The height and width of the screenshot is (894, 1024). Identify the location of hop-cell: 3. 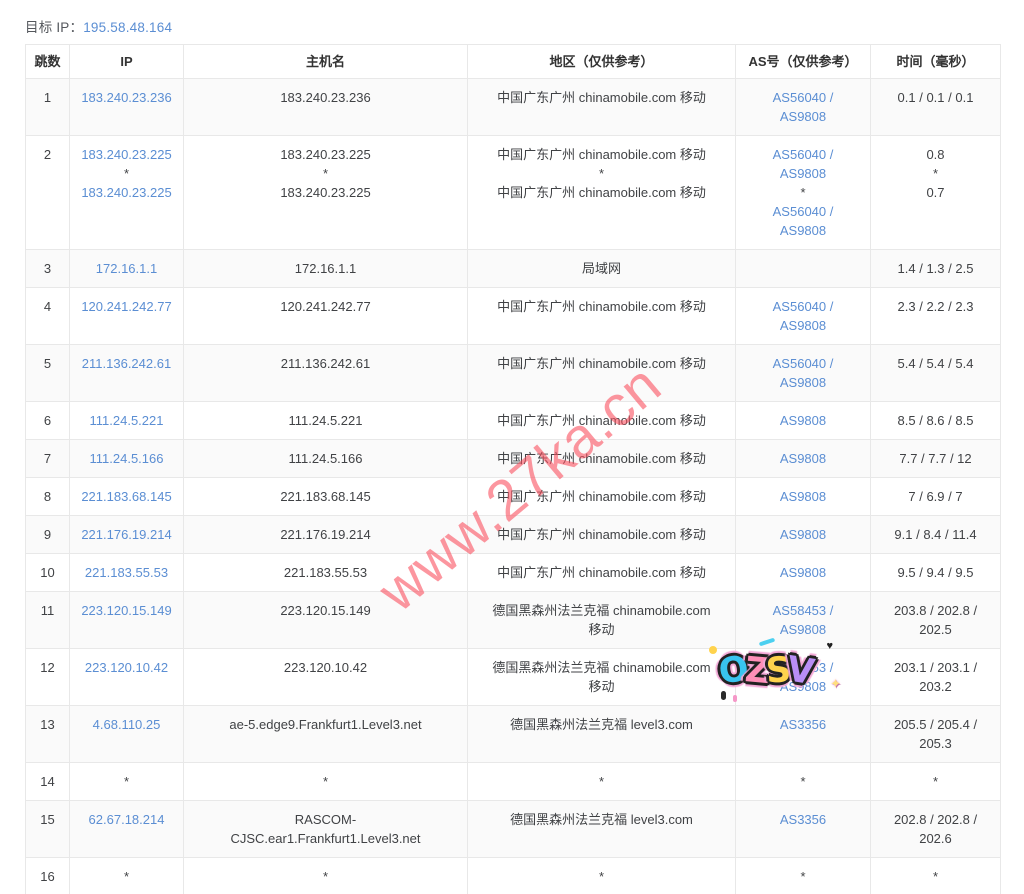
(47, 268).